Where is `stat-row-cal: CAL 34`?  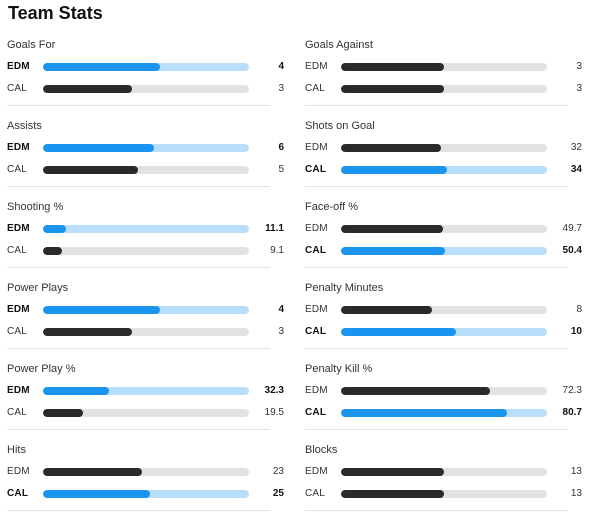
stat-row-cal: CAL 34 is located at coordinates (443, 170).